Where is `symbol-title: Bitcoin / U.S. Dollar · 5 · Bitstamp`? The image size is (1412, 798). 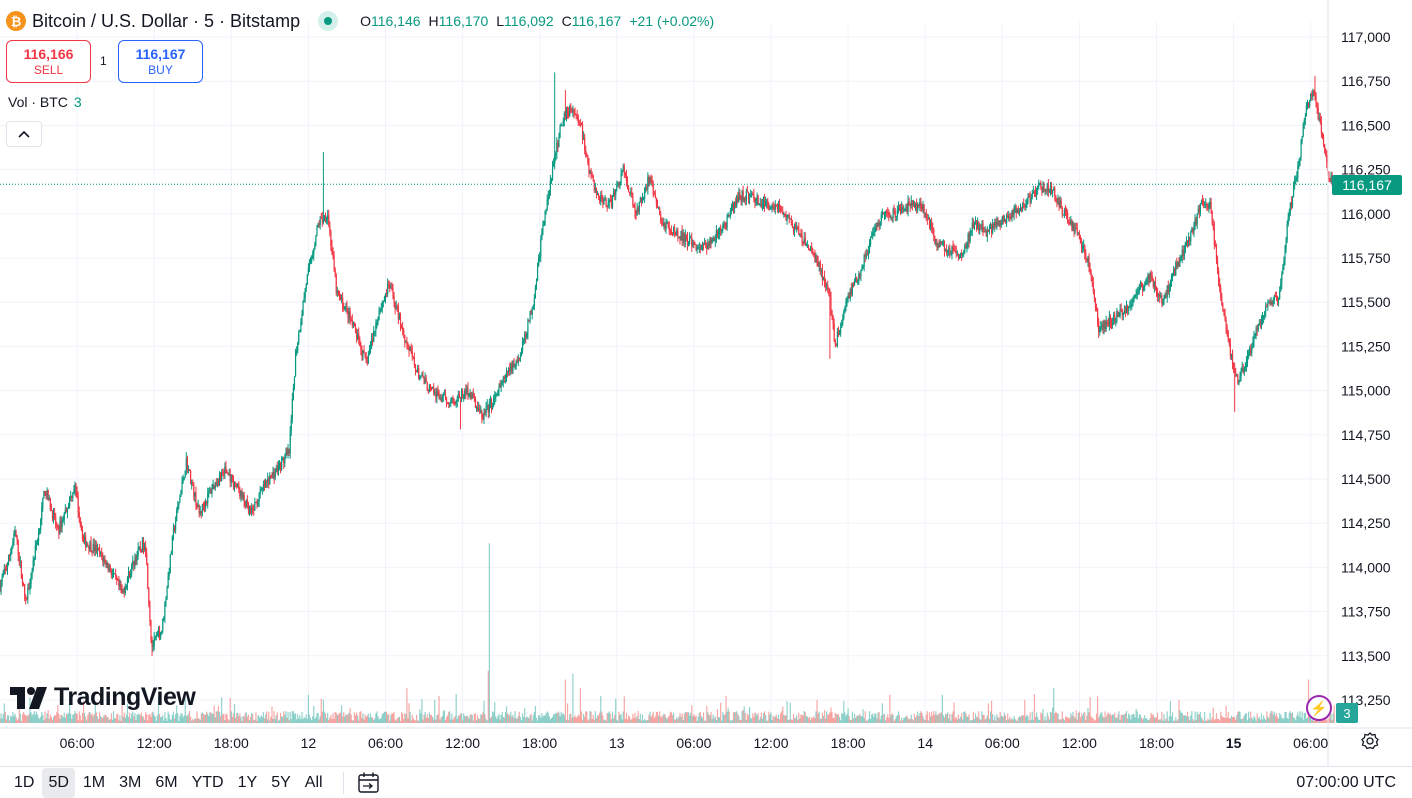 symbol-title: Bitcoin / U.S. Dollar · 5 · Bitstamp is located at coordinates (166, 20).